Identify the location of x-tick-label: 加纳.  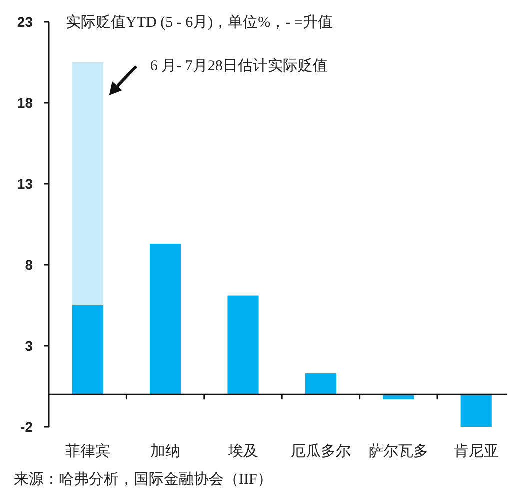
(165, 451).